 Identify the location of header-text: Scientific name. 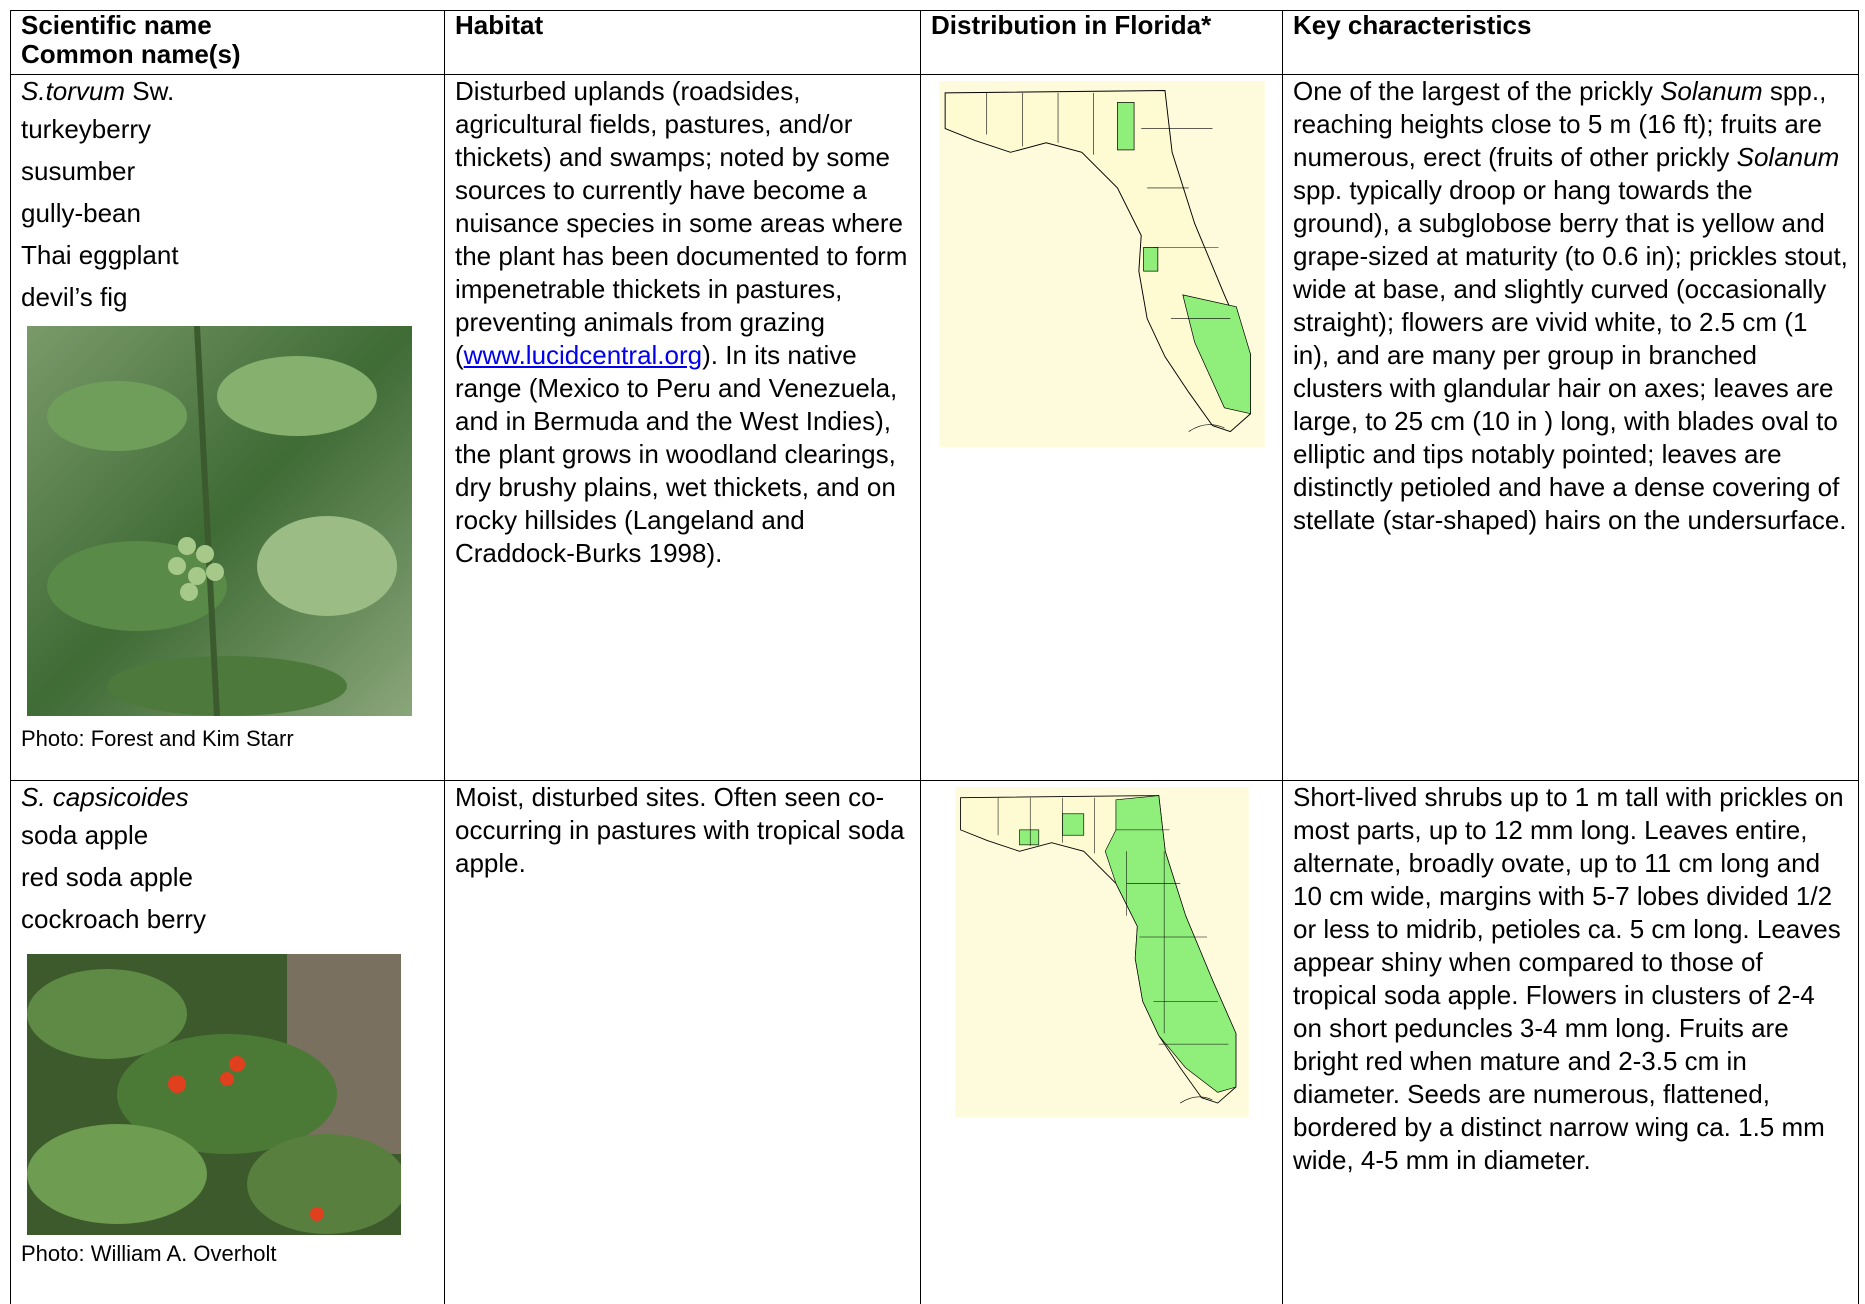
(116, 25).